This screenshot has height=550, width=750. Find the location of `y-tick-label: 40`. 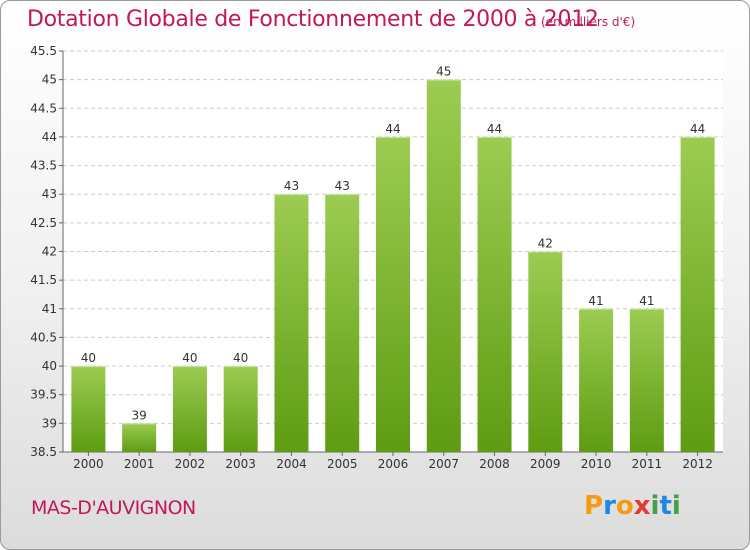

y-tick-label: 40 is located at coordinates (49, 366).